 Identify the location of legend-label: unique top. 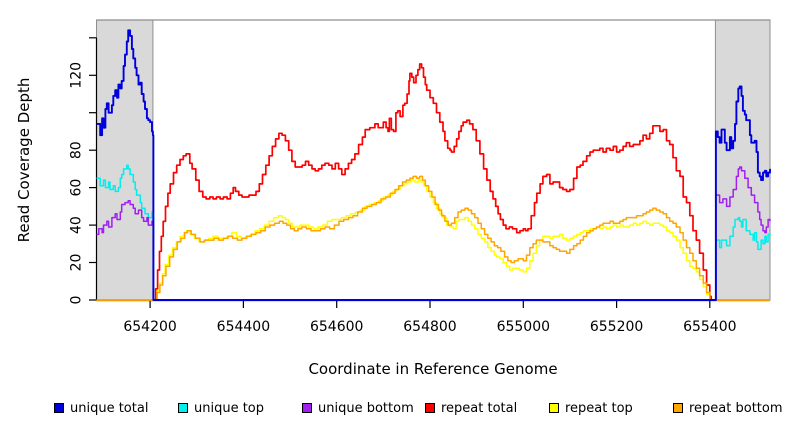
(229, 408).